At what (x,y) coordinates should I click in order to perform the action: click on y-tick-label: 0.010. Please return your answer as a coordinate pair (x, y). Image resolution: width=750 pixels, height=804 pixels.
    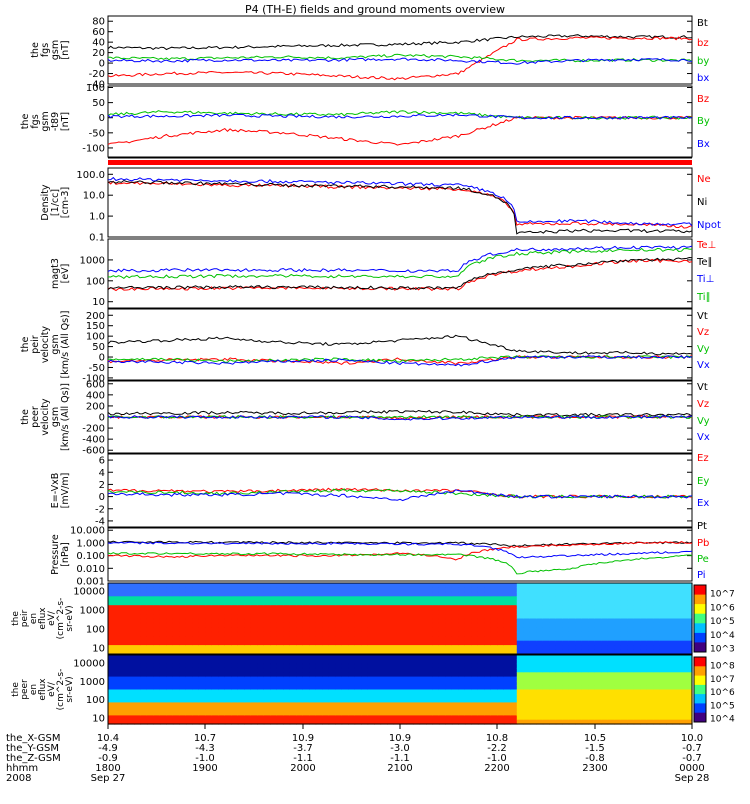
    Looking at the image, I should click on (90, 569).